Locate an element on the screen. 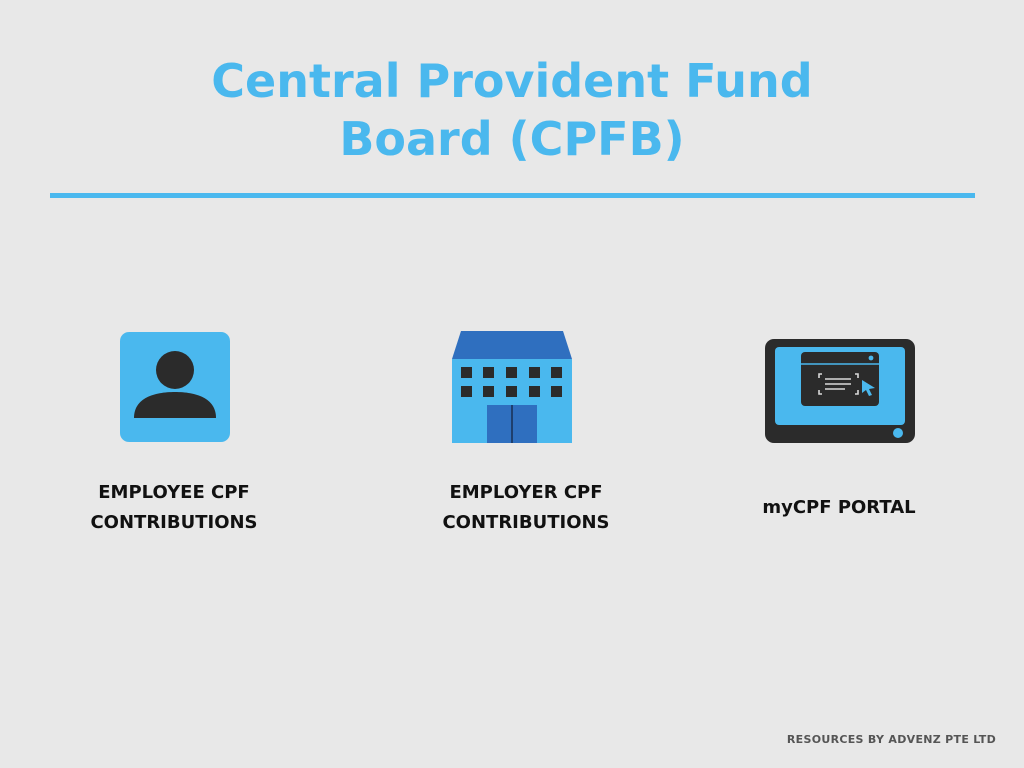 The width and height of the screenshot is (1024, 768). title-line-2: Board (CPFB) is located at coordinates (512, 139).